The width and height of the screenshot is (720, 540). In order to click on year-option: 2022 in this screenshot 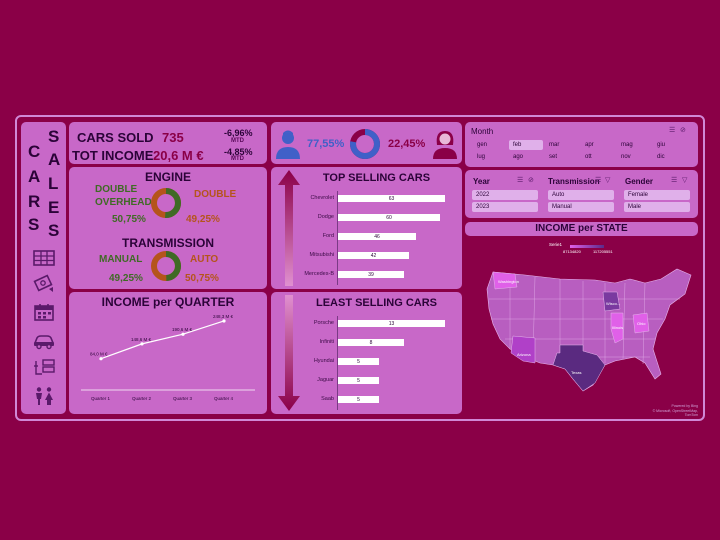, I will do `click(505, 195)`.